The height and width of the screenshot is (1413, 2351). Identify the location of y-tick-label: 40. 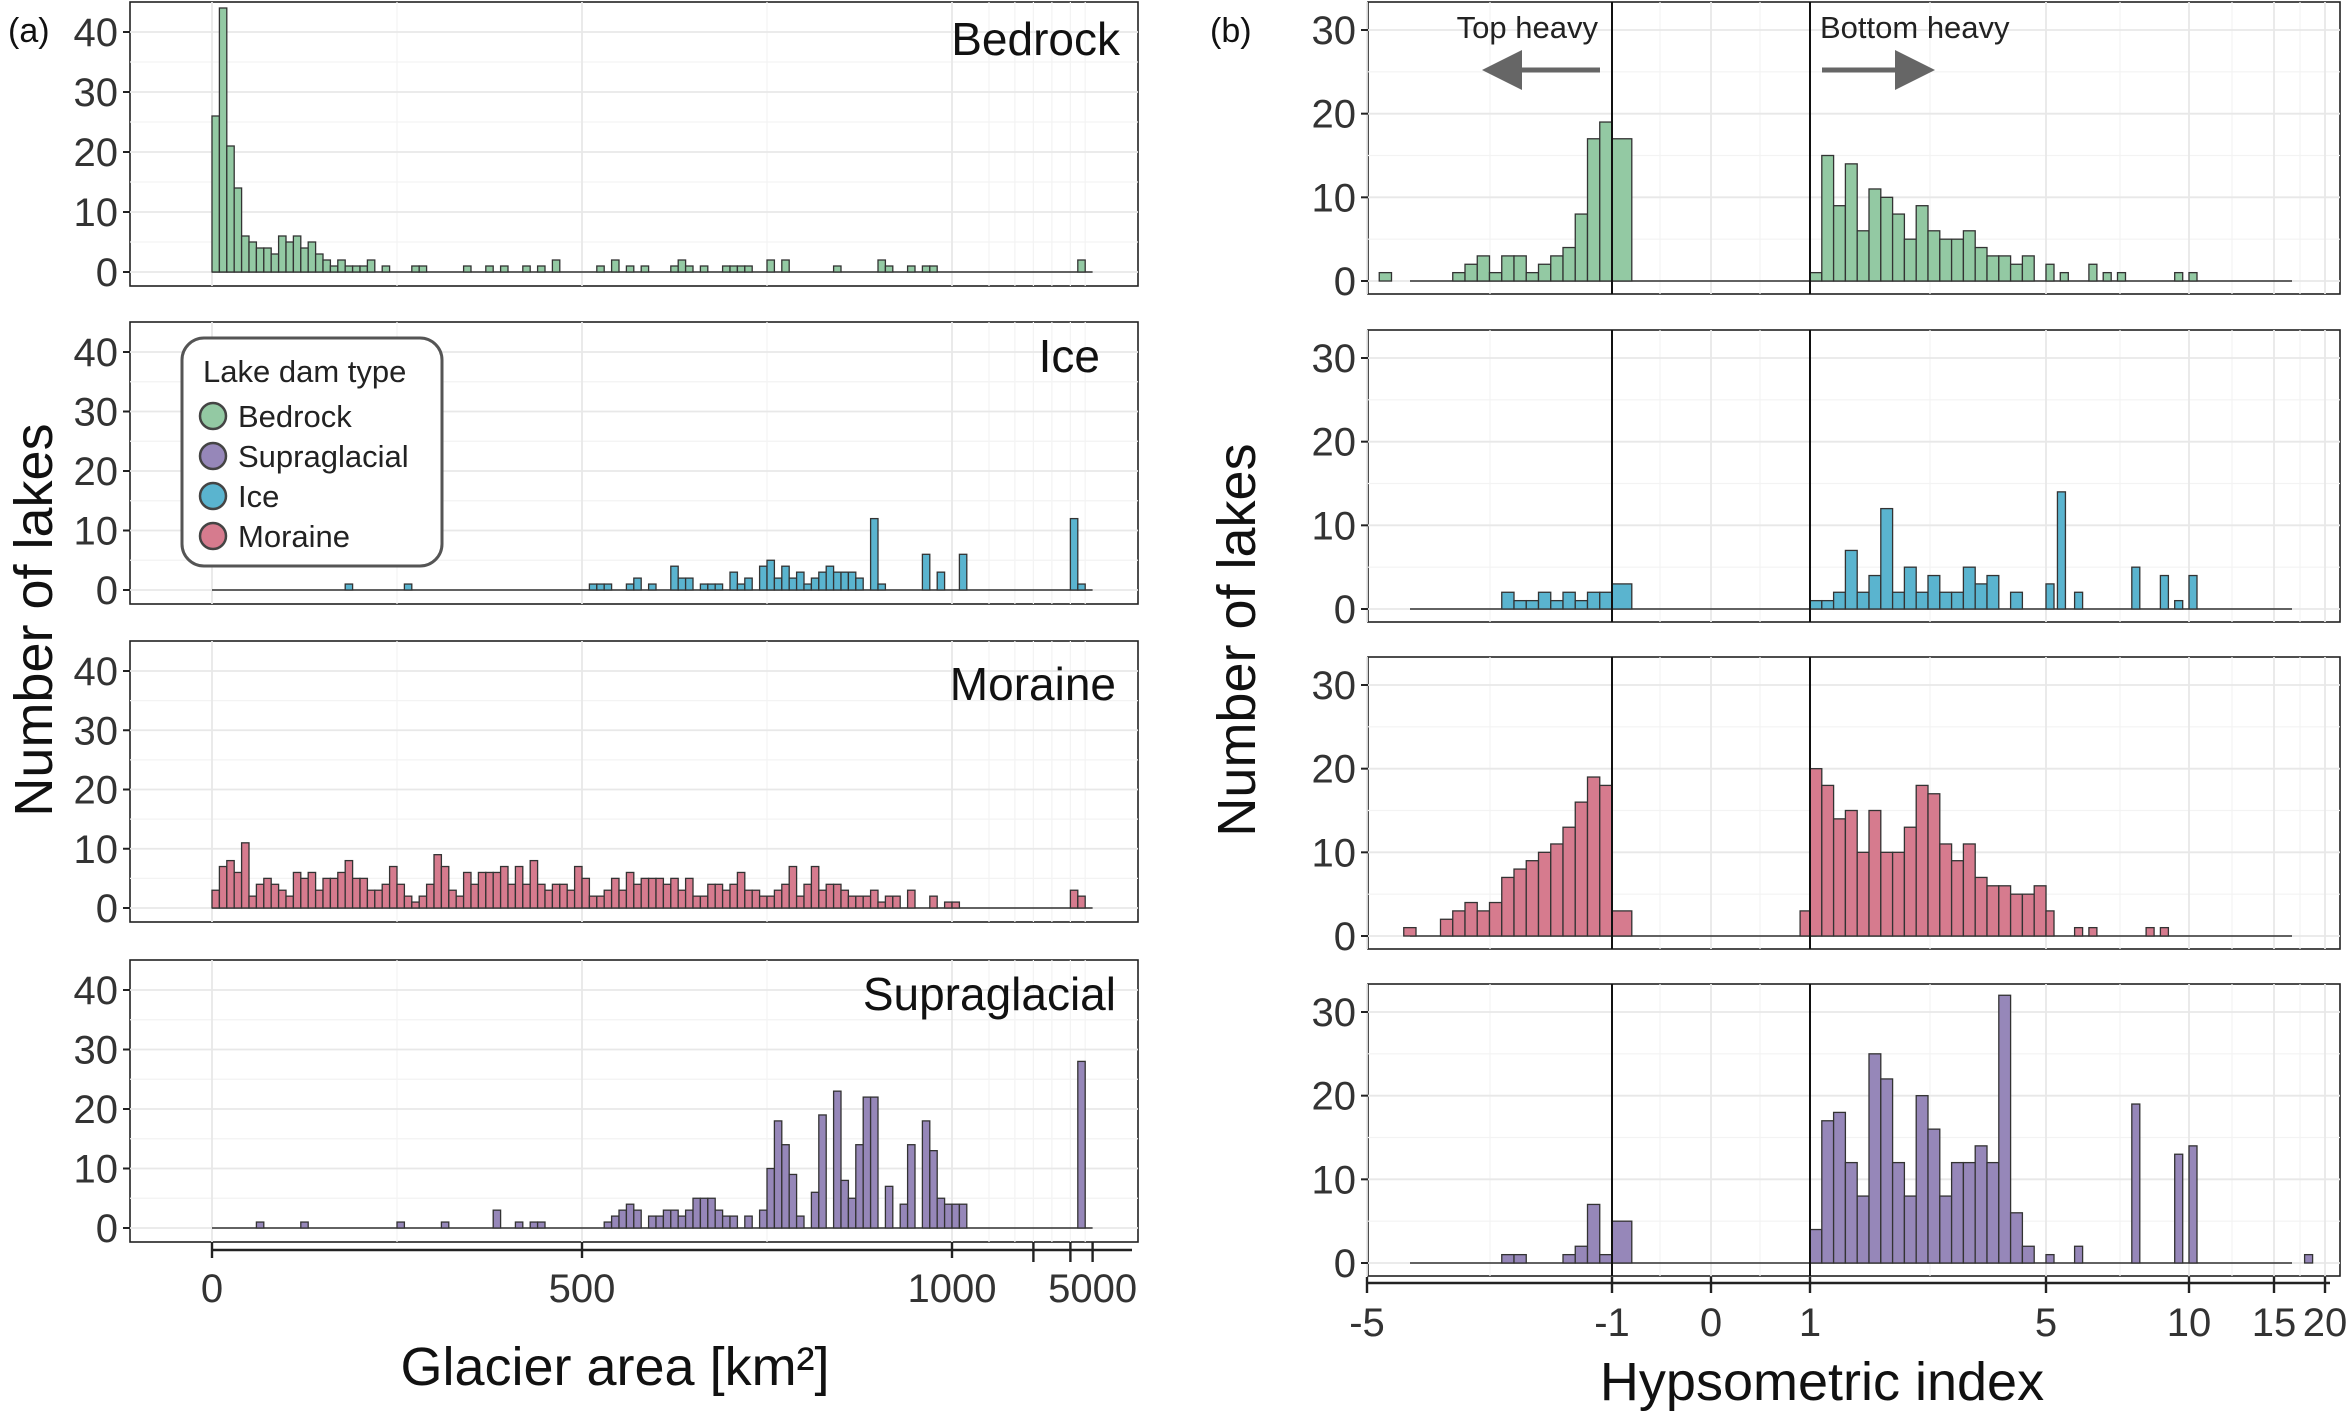
(96, 33).